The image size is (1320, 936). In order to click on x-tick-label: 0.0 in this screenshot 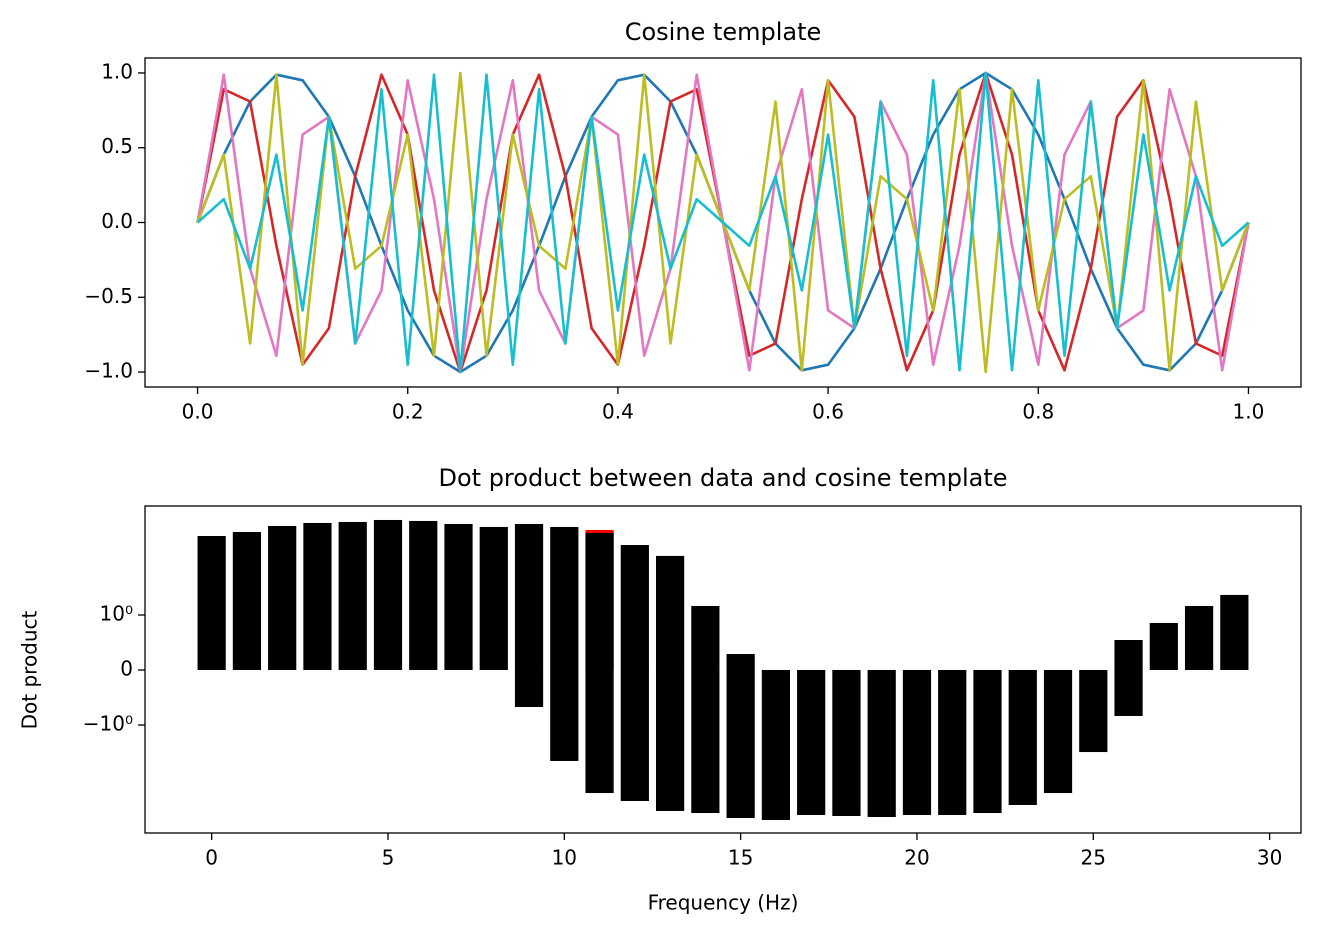, I will do `click(198, 412)`.